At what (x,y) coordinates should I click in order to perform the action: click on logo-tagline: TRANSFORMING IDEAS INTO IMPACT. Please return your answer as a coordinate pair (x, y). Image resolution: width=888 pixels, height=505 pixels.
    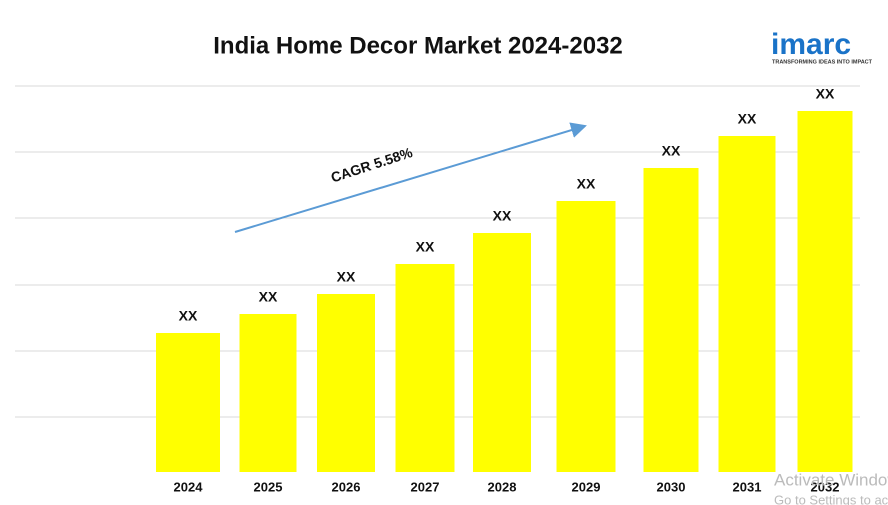
    Looking at the image, I should click on (822, 62).